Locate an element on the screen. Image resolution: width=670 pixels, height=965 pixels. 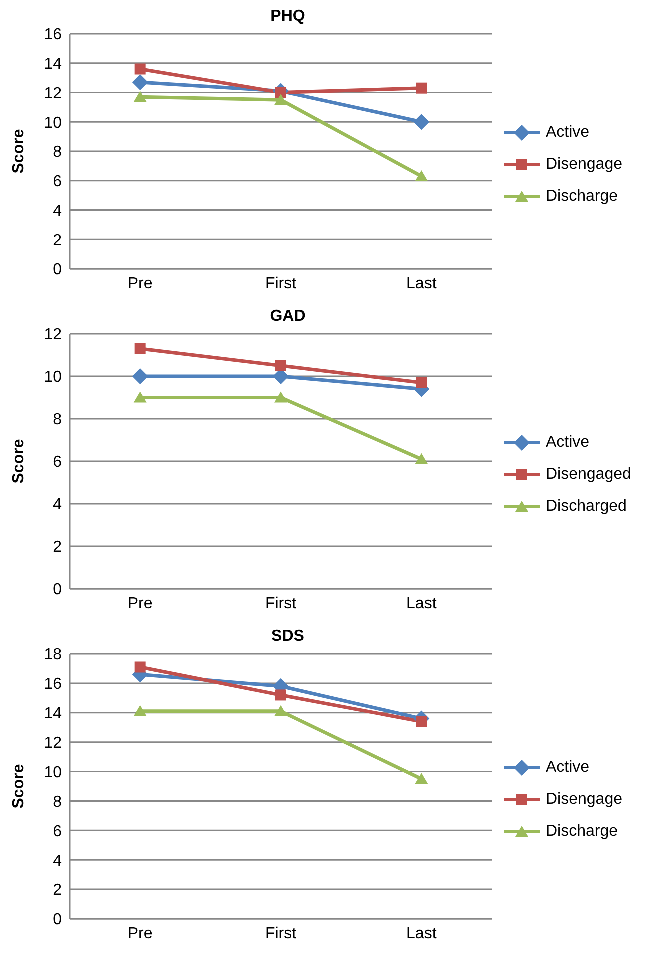
chart-title: SDS is located at coordinates (288, 637).